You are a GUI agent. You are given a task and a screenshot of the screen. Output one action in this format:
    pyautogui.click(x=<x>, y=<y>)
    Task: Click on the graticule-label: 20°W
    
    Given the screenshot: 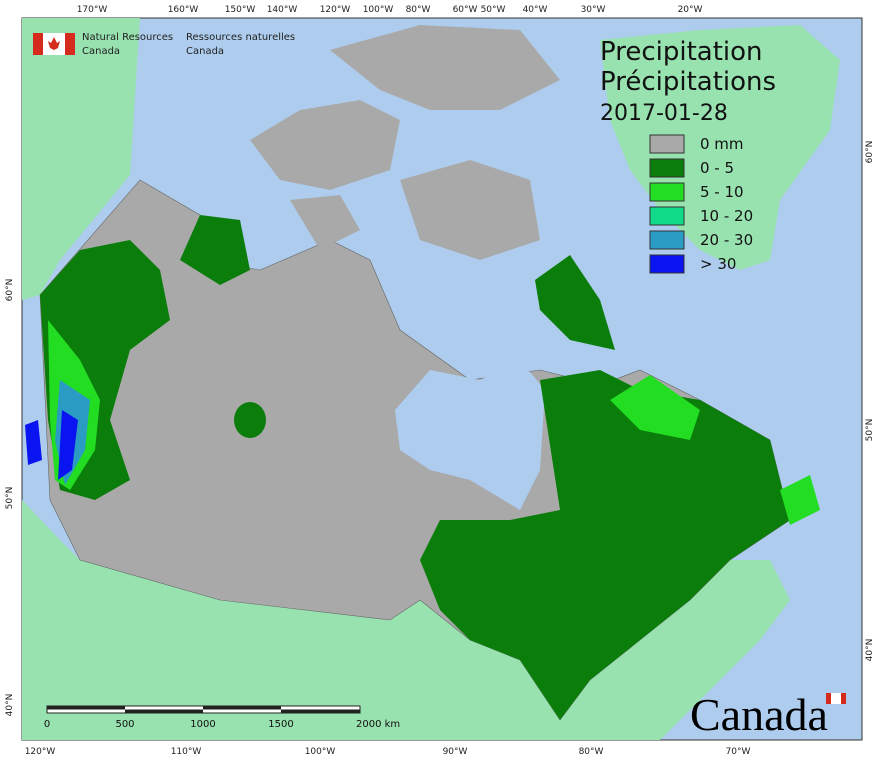 What is the action you would take?
    pyautogui.click(x=690, y=10)
    